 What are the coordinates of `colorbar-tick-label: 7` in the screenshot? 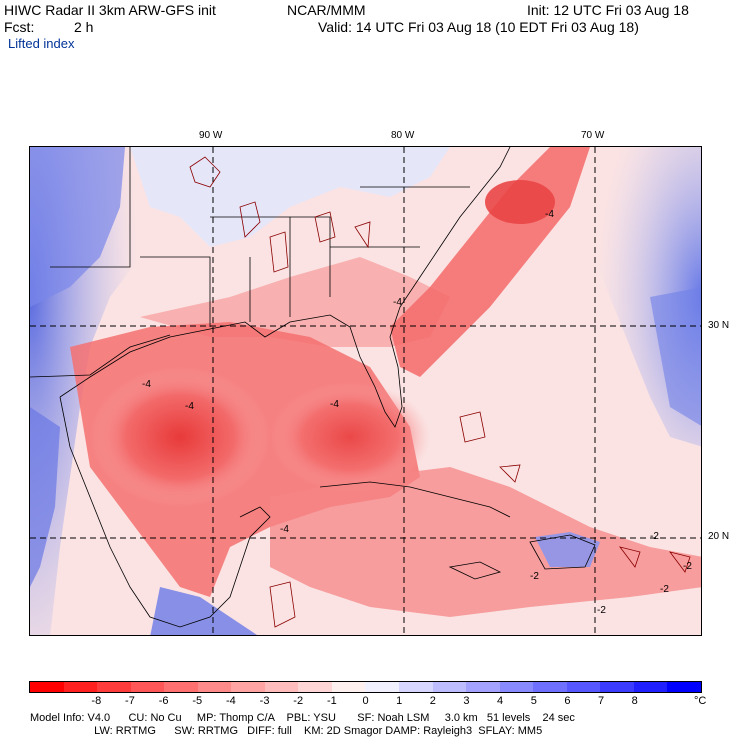 It's located at (601, 701).